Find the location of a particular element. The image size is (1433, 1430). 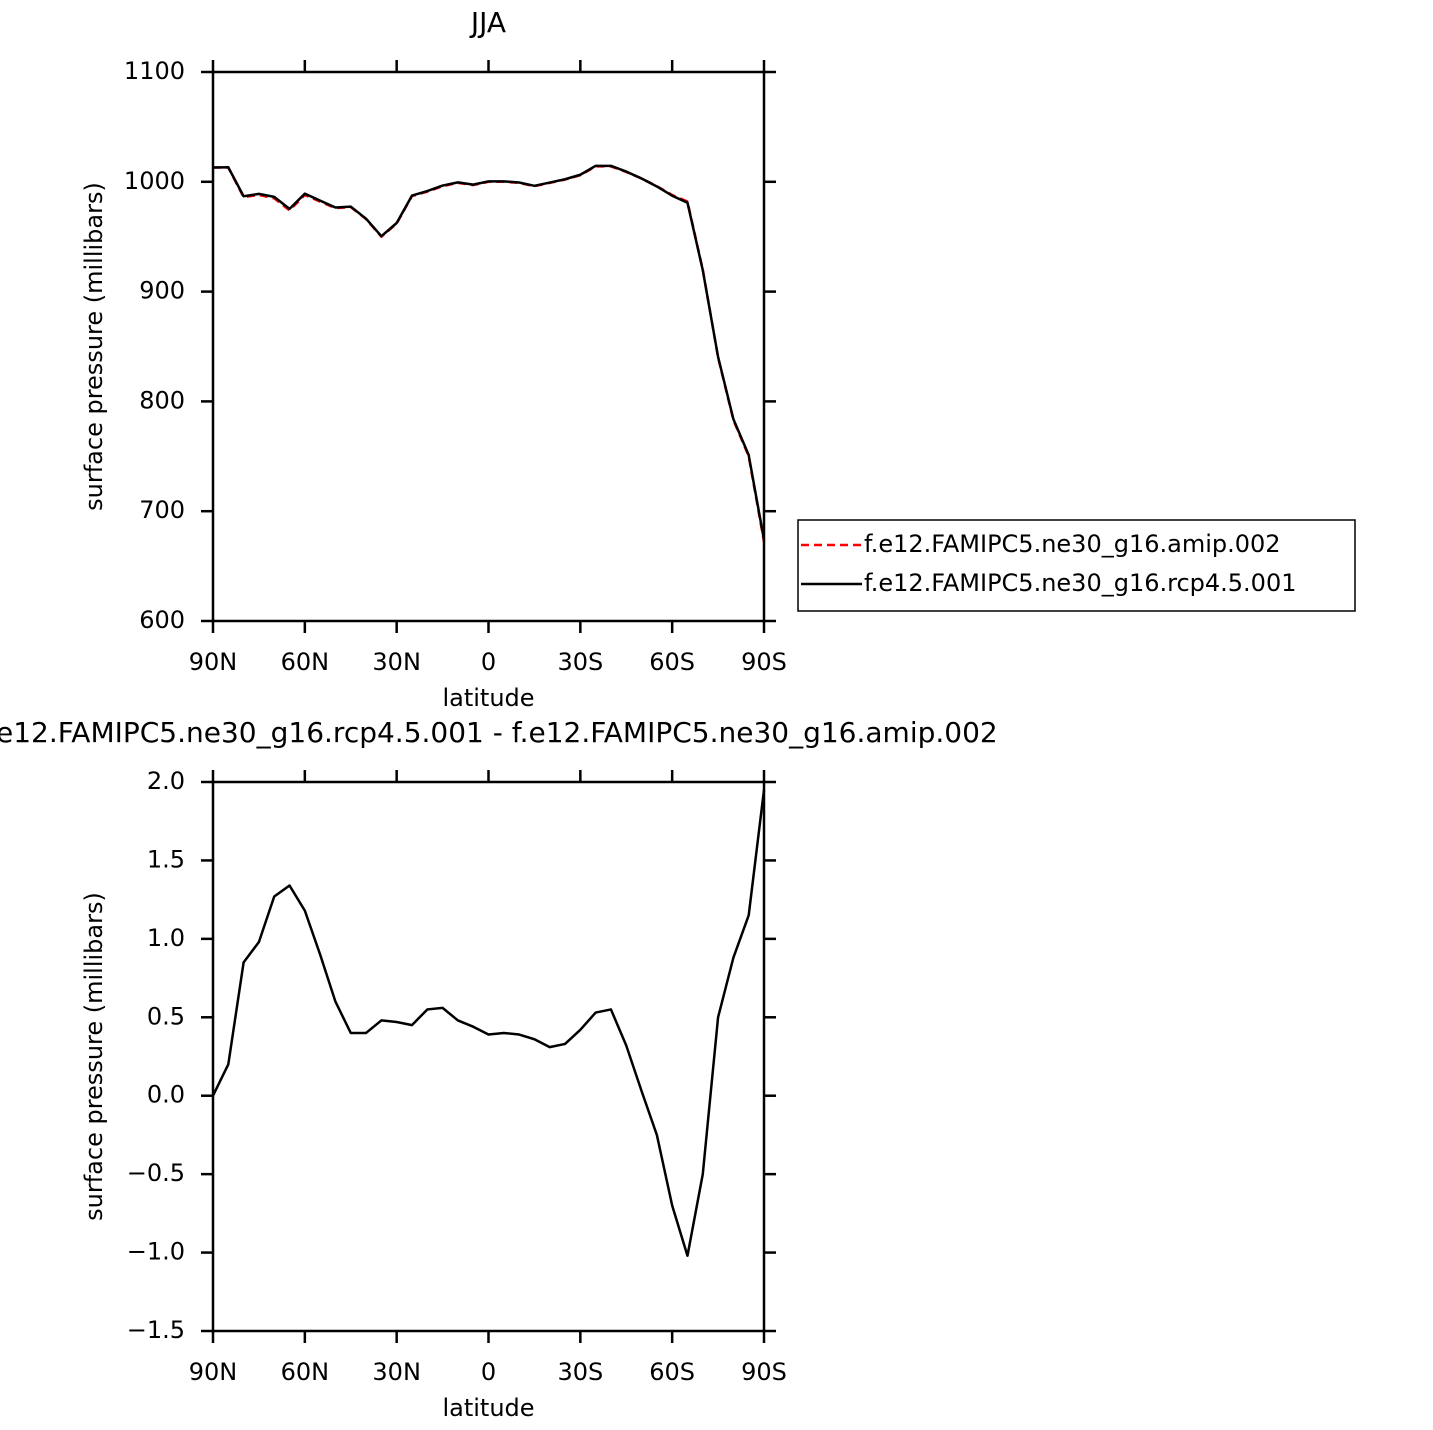

y-tick-label: 1.5 is located at coordinates (166, 859).